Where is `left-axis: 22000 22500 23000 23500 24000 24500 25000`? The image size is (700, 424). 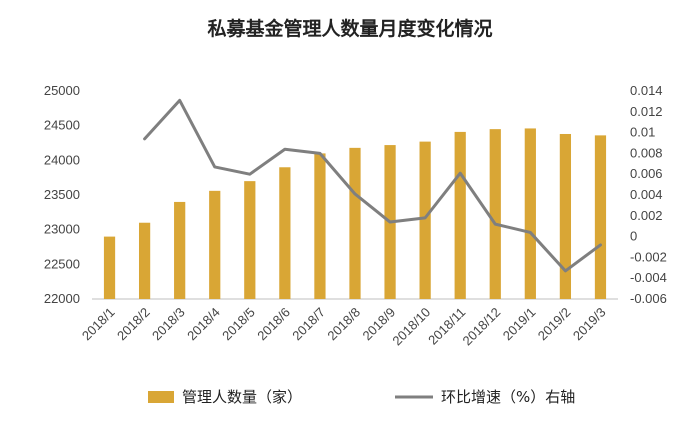 left-axis: 22000 22500 23000 23500 24000 24500 25000 is located at coordinates (62, 194).